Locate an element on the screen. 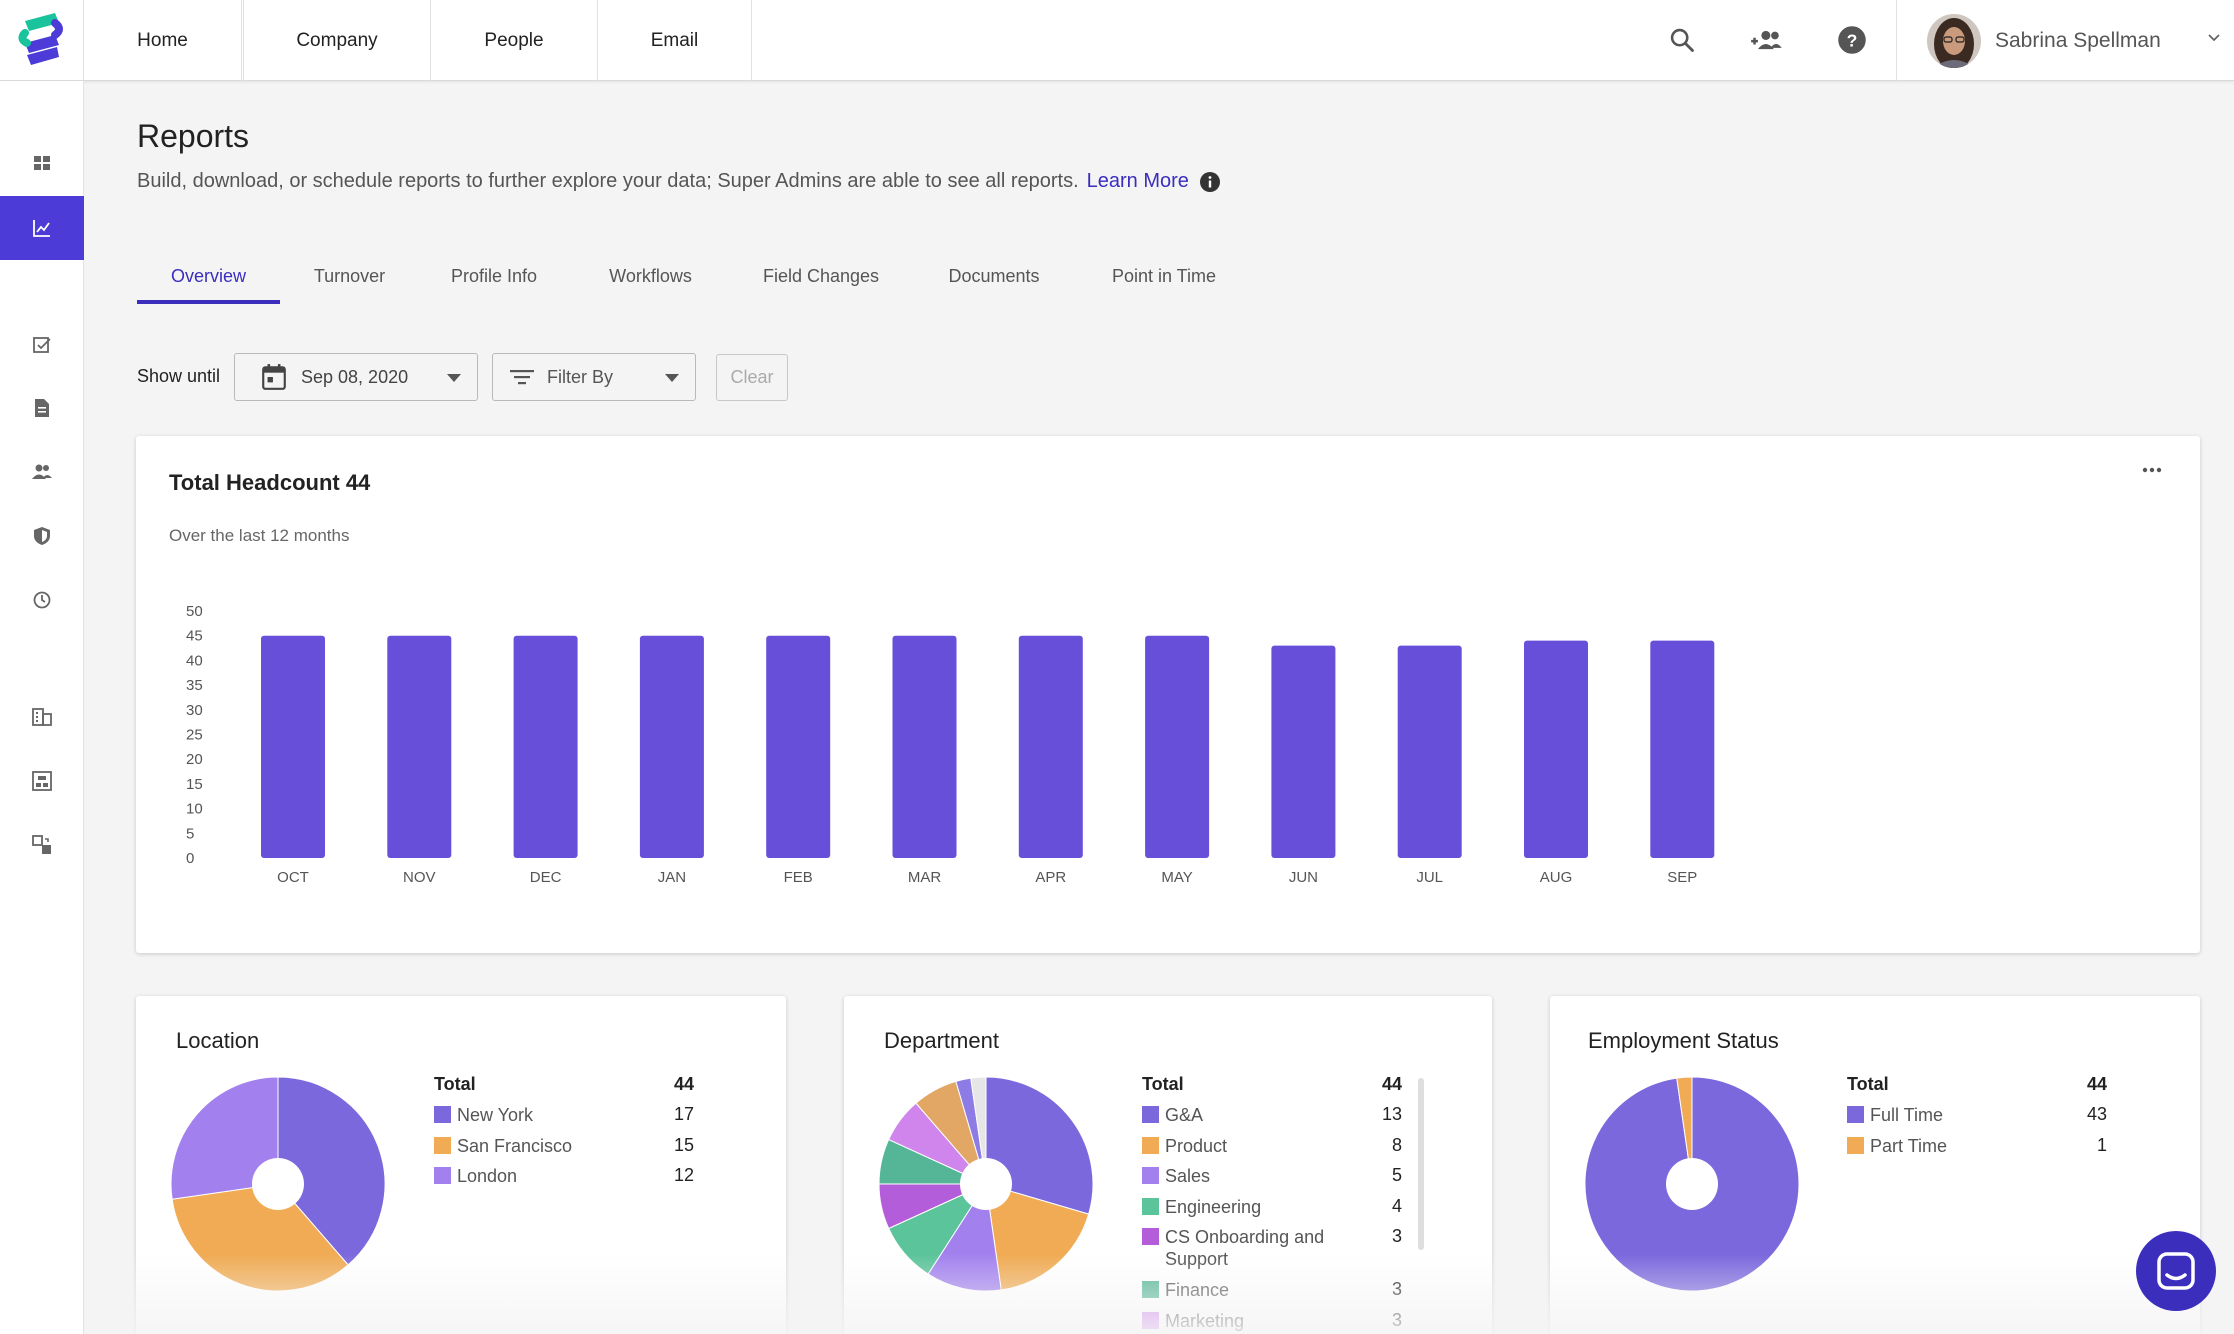  tasks-icon is located at coordinates (42, 345).